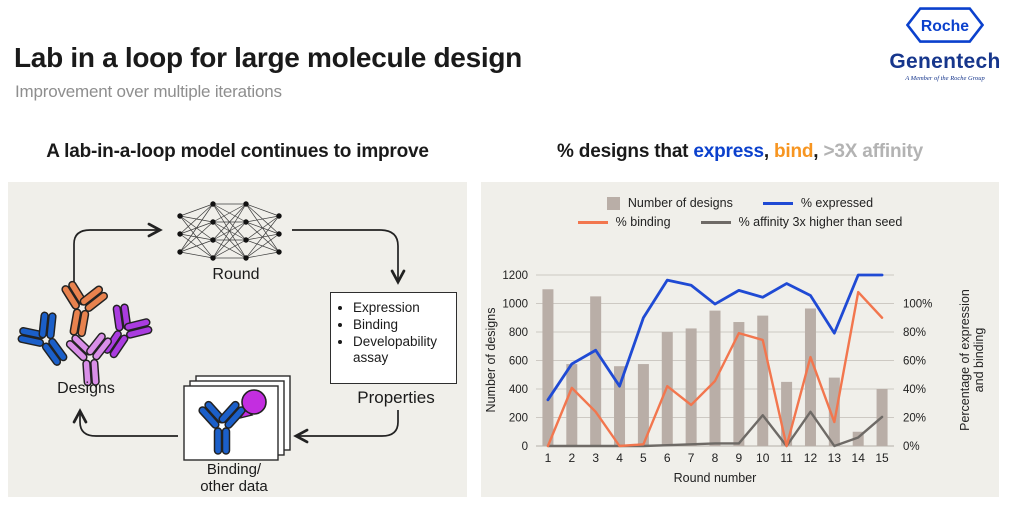 The image size is (1023, 509). Describe the element at coordinates (680, 203) in the screenshot. I see `legend-label: Number of designs` at that location.